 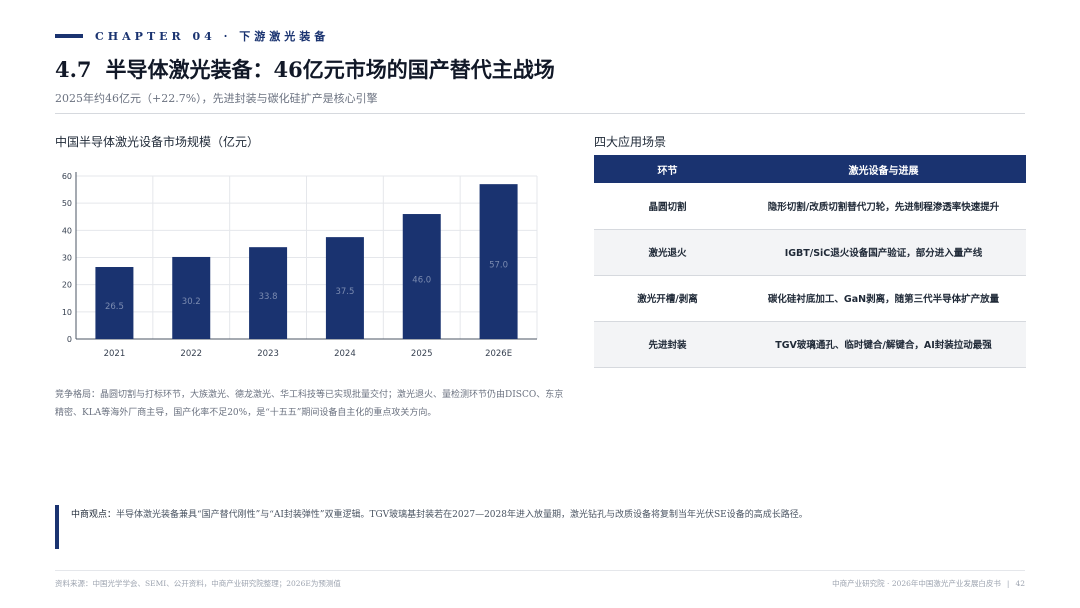 What do you see at coordinates (421, 281) in the screenshot?
I see `bar-value-label: 46.0` at bounding box center [421, 281].